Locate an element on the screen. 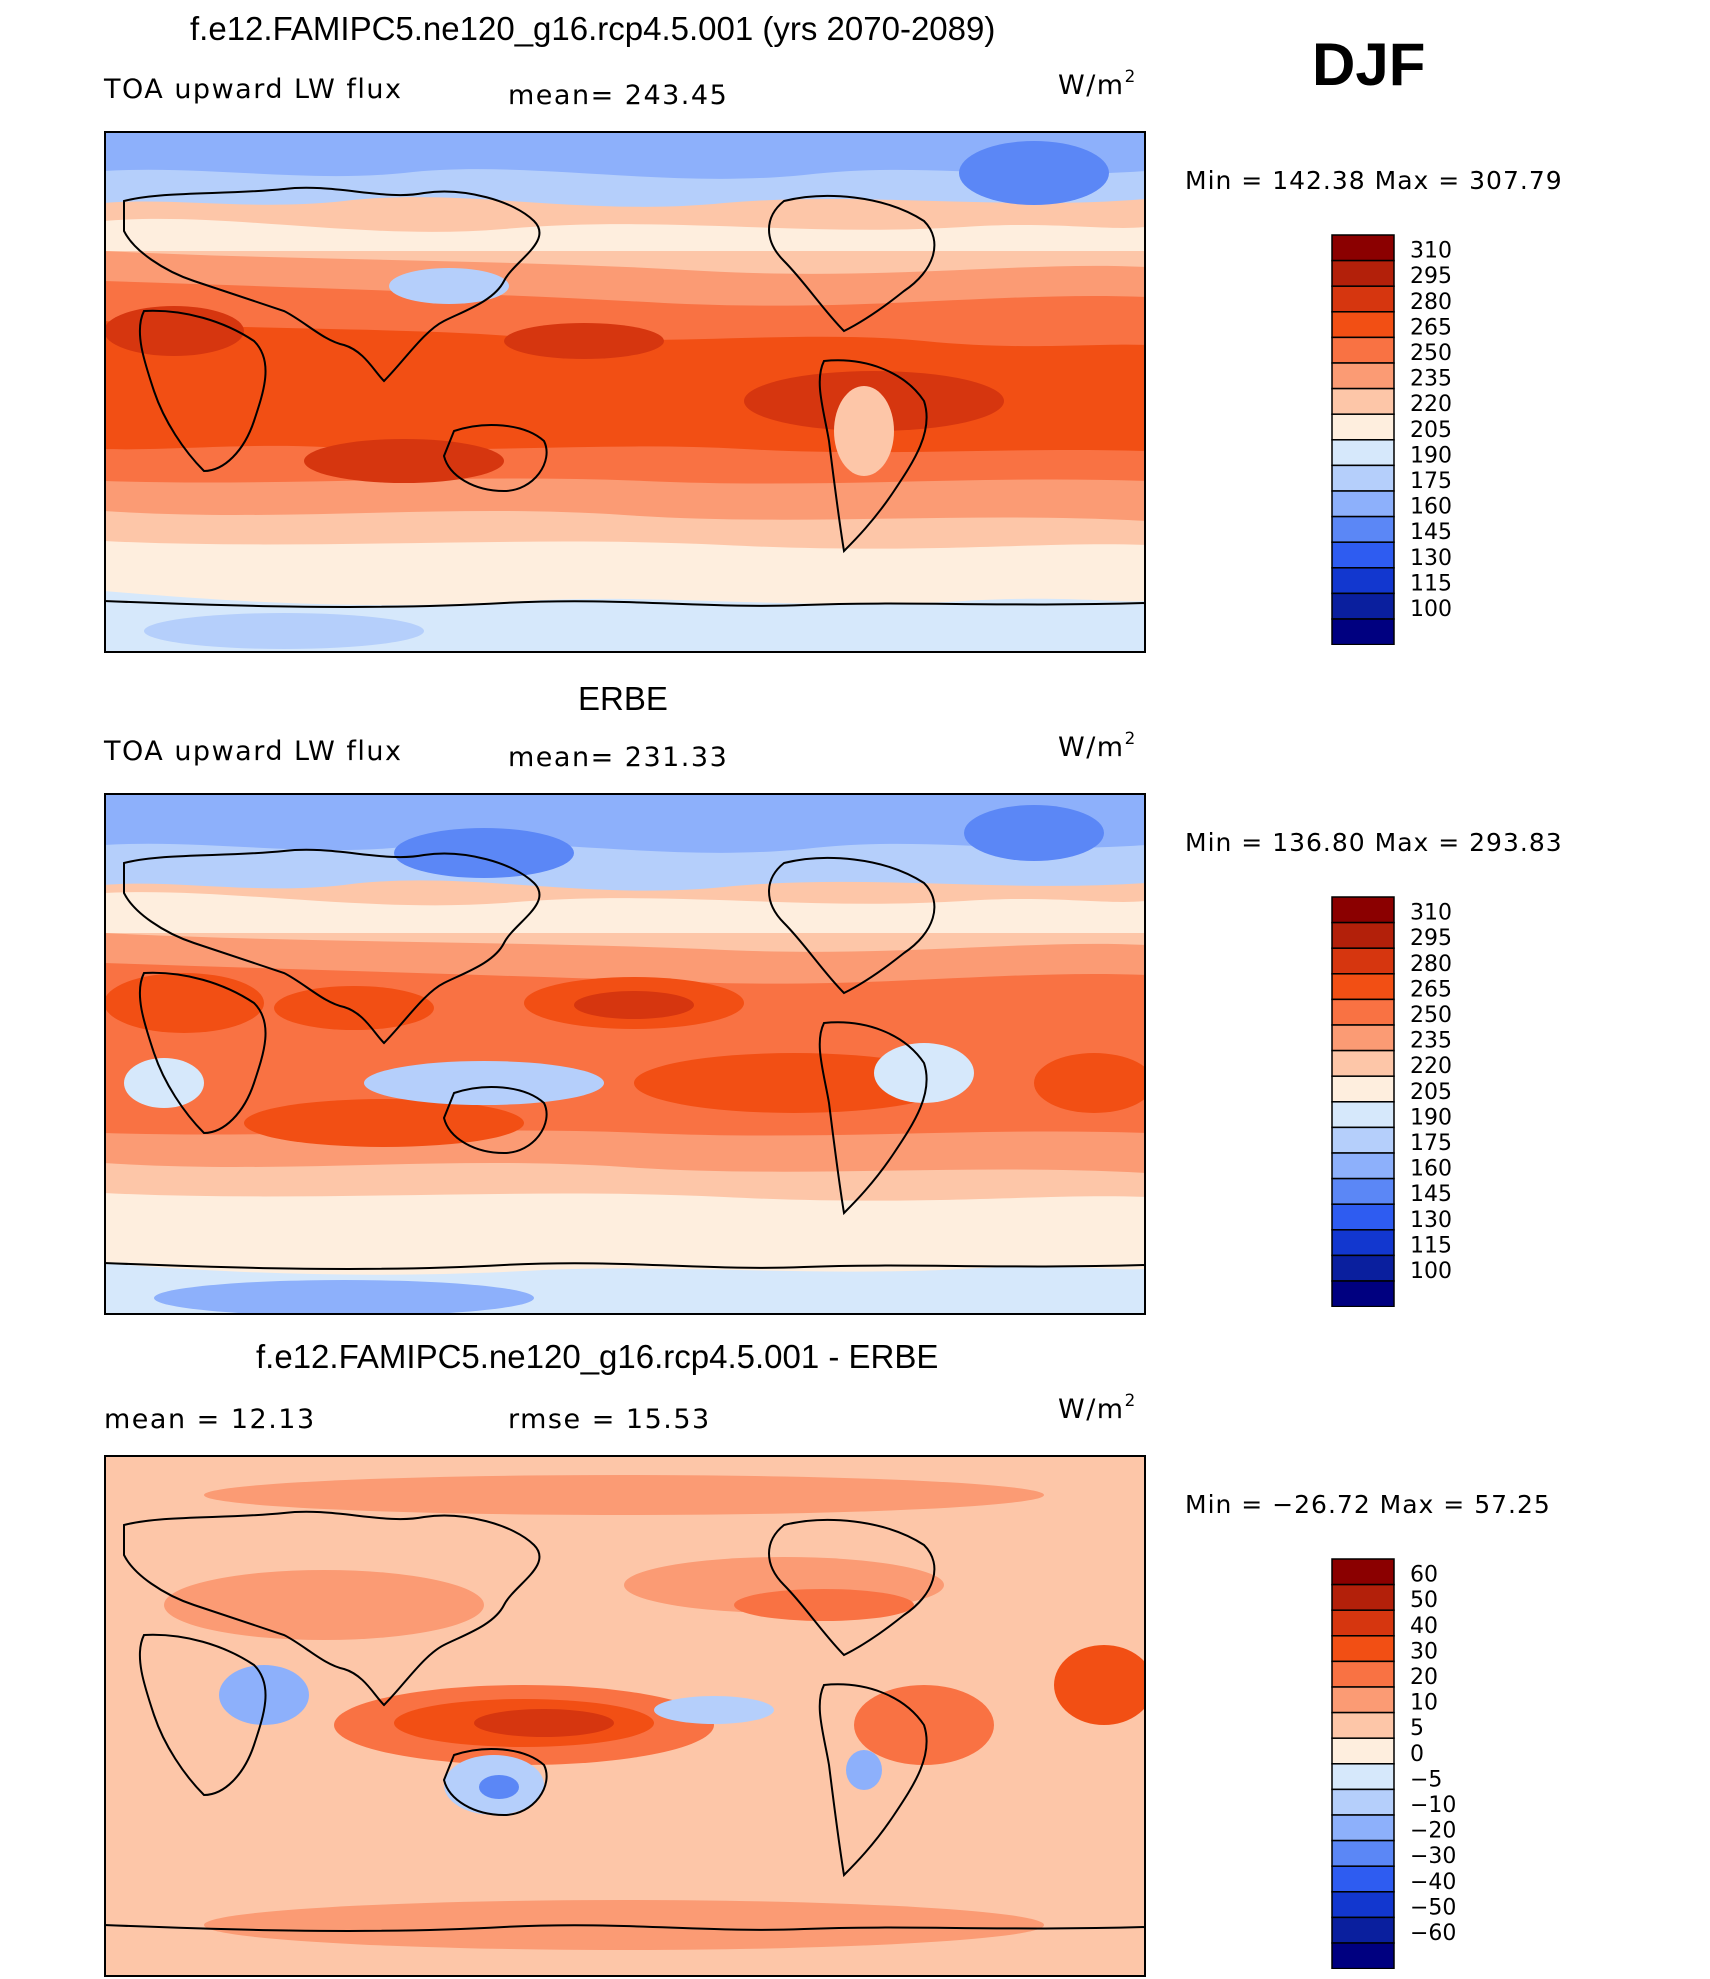 The width and height of the screenshot is (1710, 1979). colorbar-label: −50 is located at coordinates (1433, 1907).